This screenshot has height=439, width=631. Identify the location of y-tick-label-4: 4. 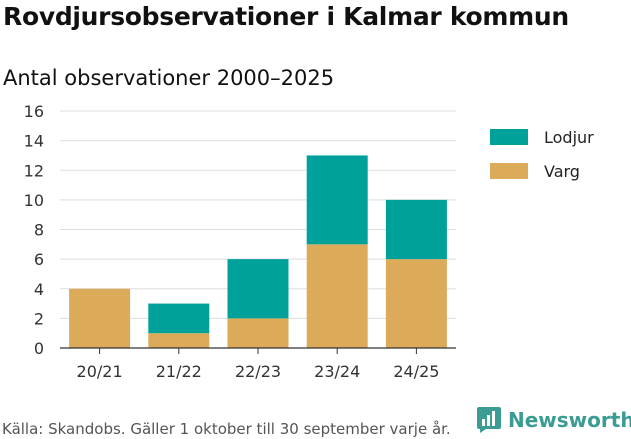
(39, 289).